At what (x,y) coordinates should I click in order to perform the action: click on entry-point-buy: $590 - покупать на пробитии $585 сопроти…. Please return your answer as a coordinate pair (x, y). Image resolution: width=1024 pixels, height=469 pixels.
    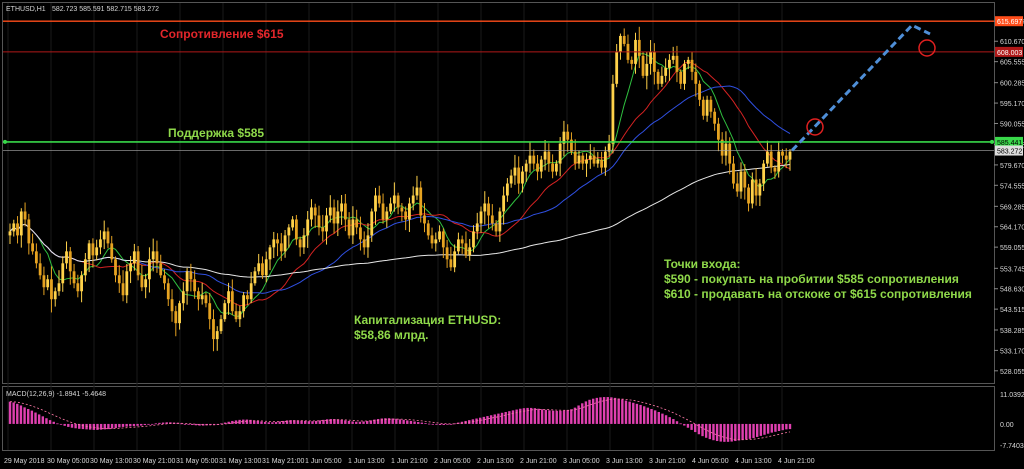
    Looking at the image, I should click on (811, 279).